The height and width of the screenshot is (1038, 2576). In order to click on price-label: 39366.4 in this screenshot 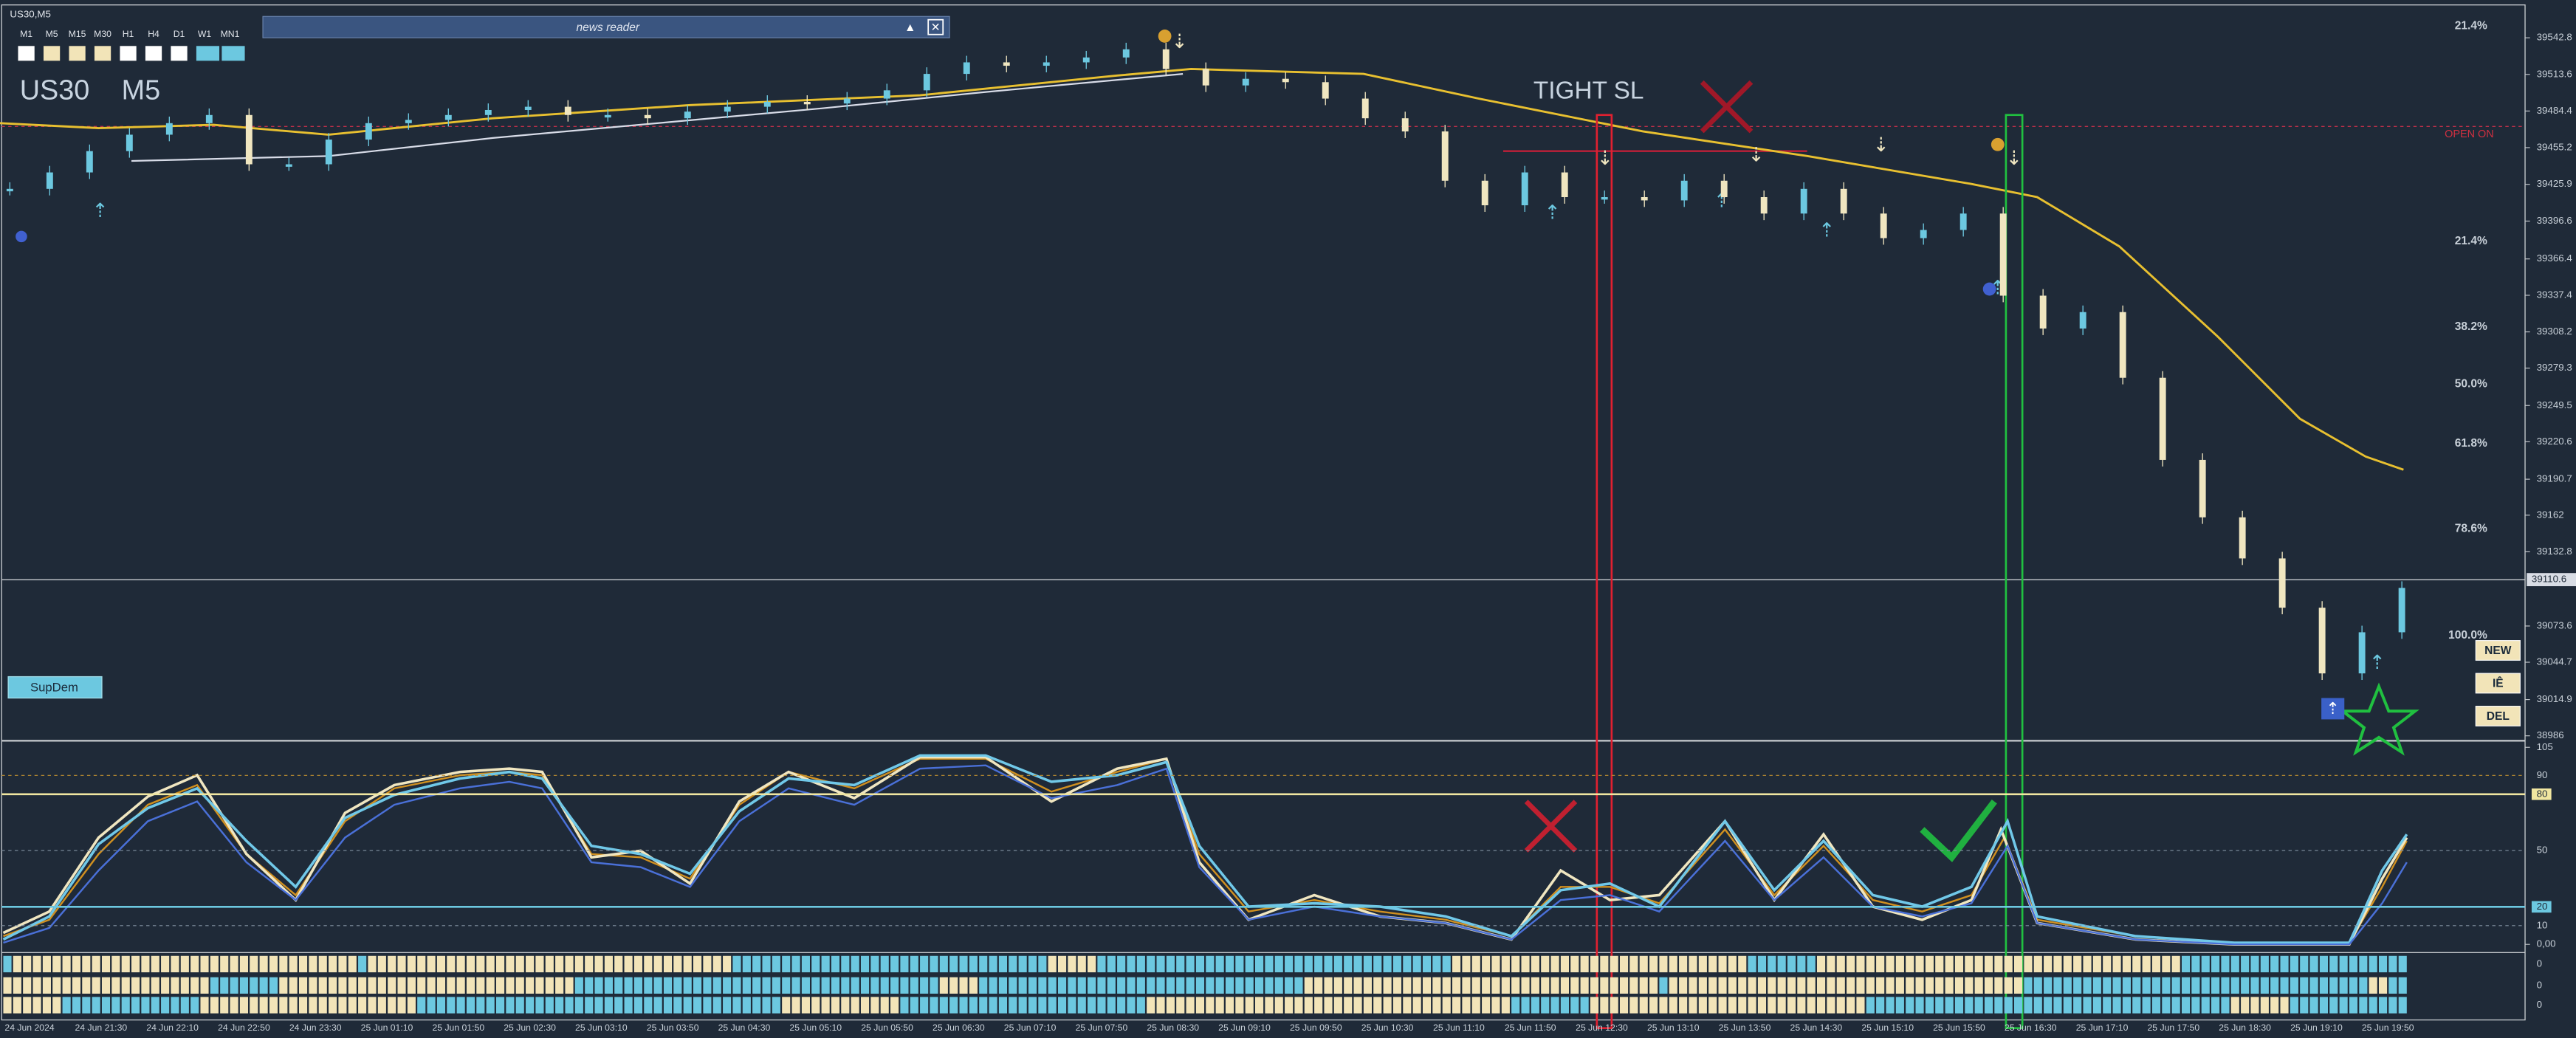, I will do `click(2555, 258)`.